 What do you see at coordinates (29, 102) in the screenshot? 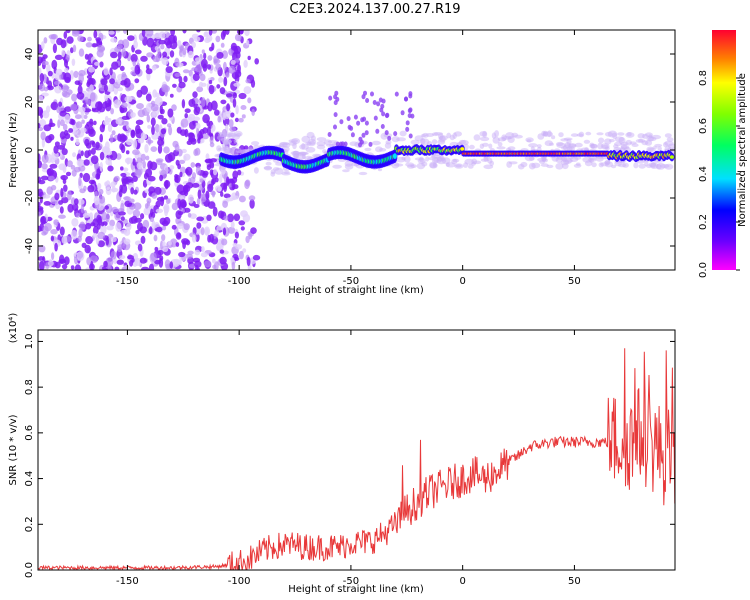
I see `spectrogram-y-tick-label: 20` at bounding box center [29, 102].